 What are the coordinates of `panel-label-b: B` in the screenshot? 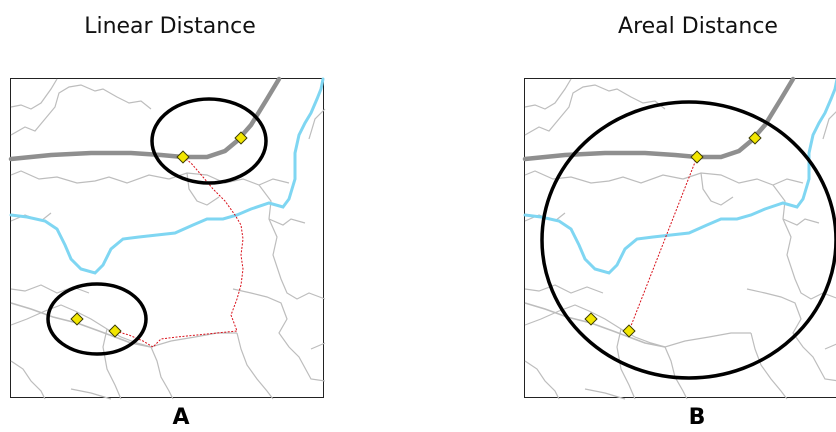 It's located at (697, 417).